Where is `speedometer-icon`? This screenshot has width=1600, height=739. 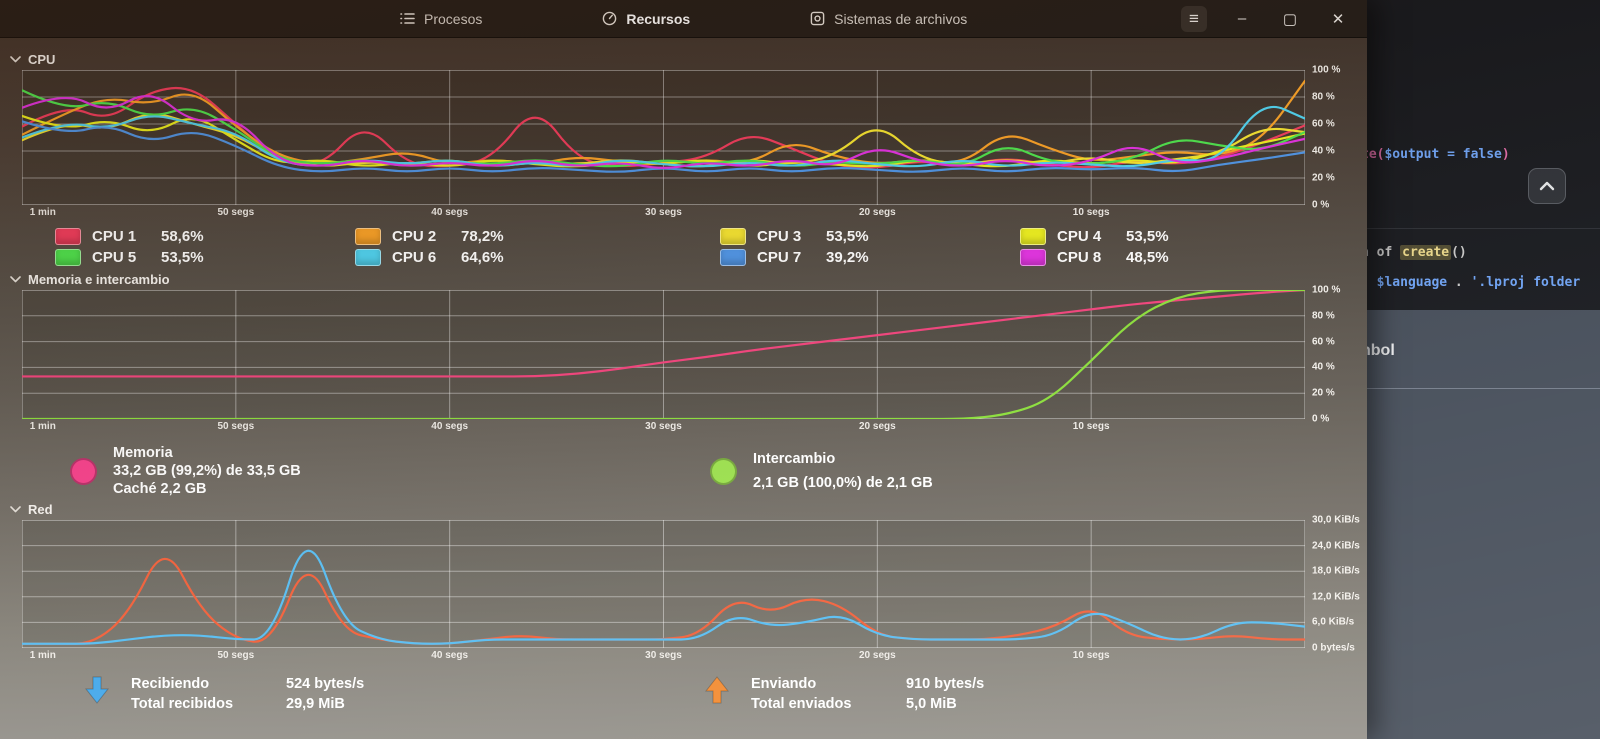
speedometer-icon is located at coordinates (610, 18).